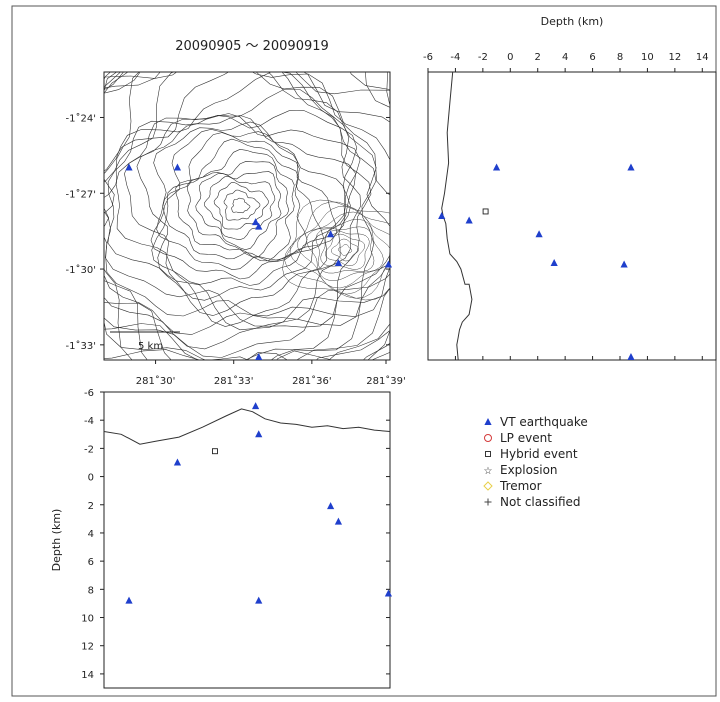 The height and width of the screenshot is (702, 720). What do you see at coordinates (572, 21) in the screenshot?
I see `lat-depth-xlabel: Depth (km)` at bounding box center [572, 21].